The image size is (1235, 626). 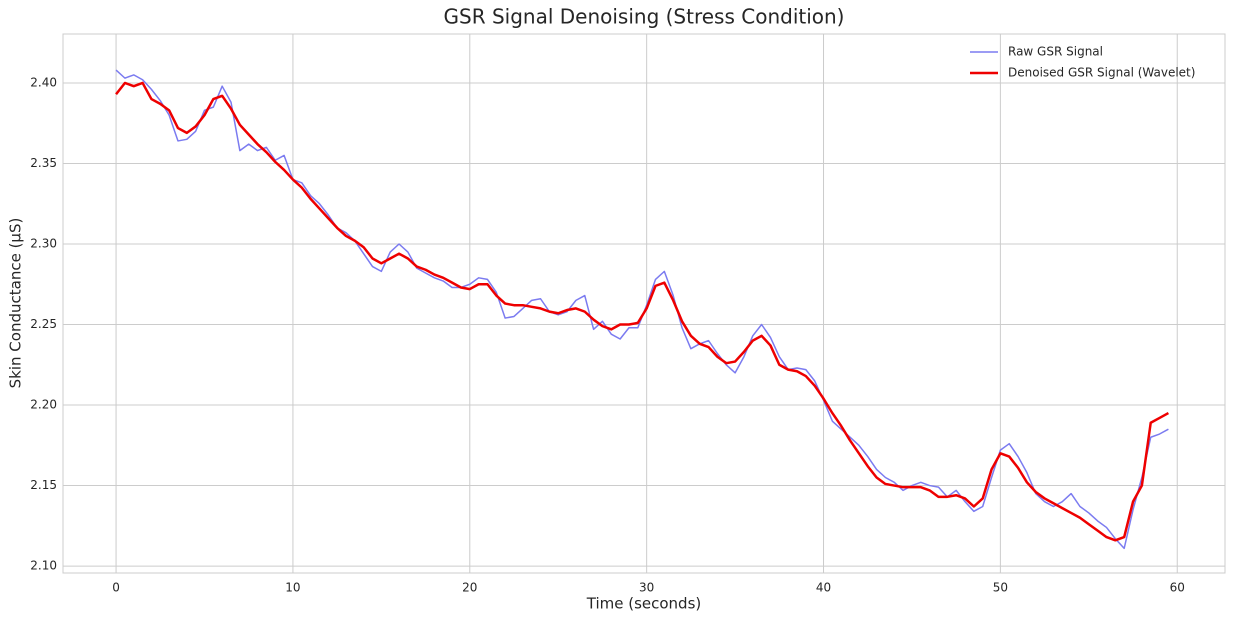 I want to click on legend-label: Raw GSR Signal, so click(x=1055, y=52).